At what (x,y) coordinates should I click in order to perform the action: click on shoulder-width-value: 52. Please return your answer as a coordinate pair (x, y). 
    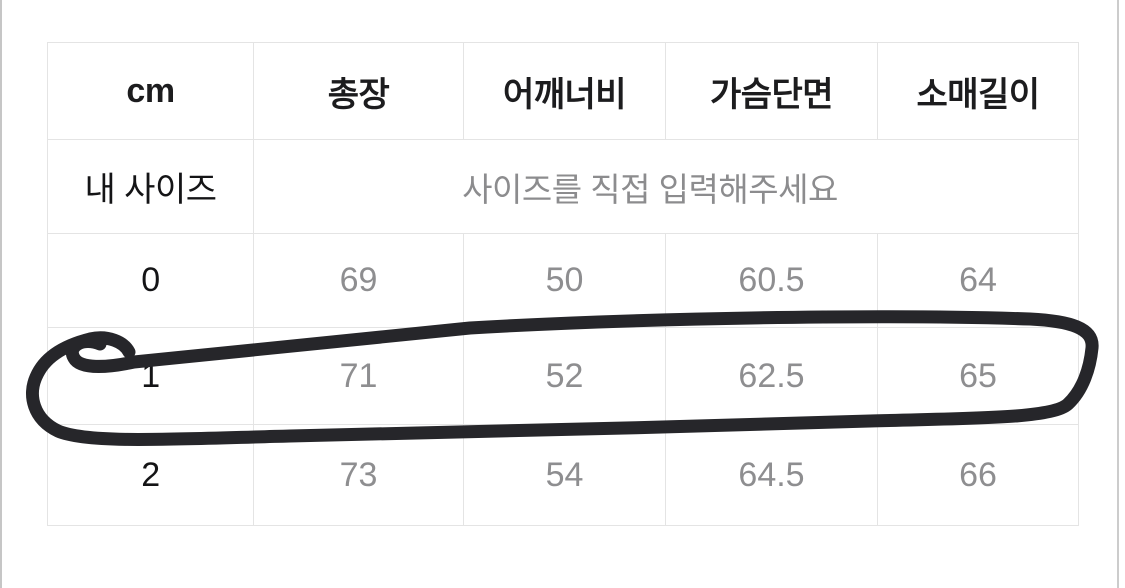
    Looking at the image, I should click on (564, 376).